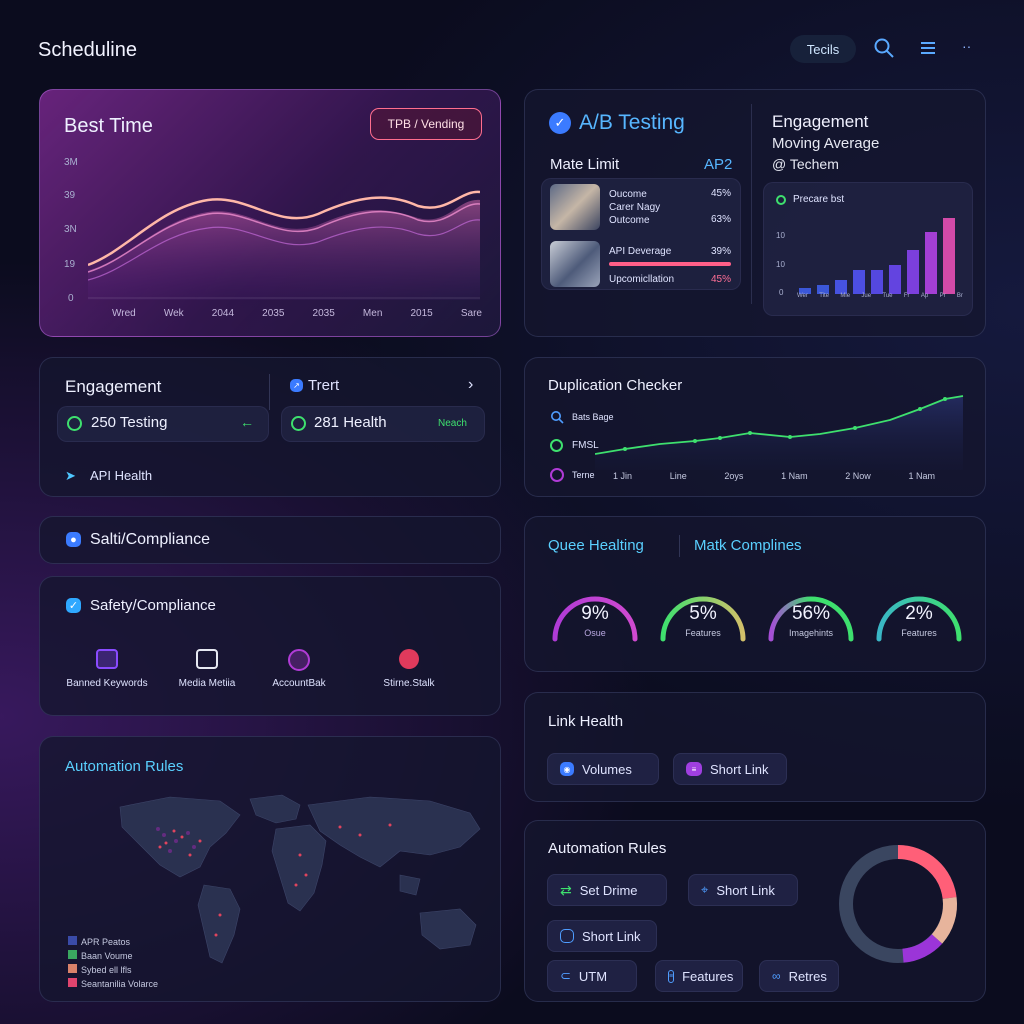 Image resolution: width=1024 pixels, height=1024 pixels. I want to click on tab-queue-health: Quee Healting, so click(596, 545).